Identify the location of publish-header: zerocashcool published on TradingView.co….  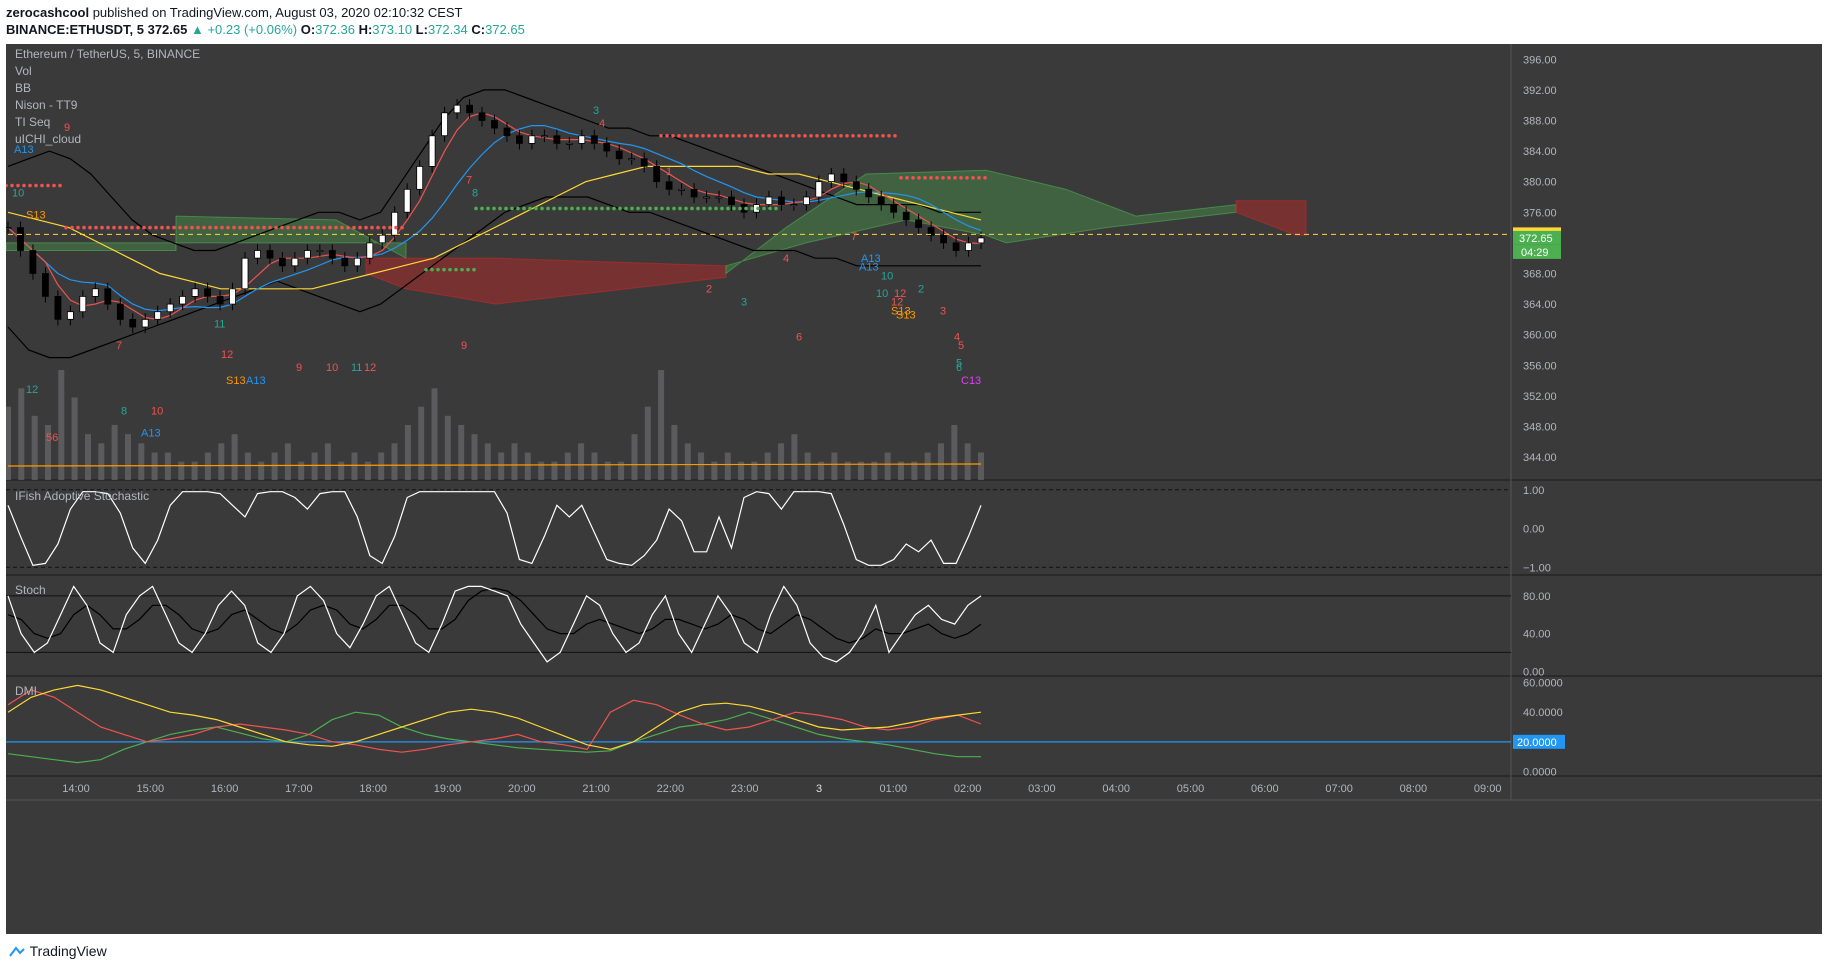
(914, 22).